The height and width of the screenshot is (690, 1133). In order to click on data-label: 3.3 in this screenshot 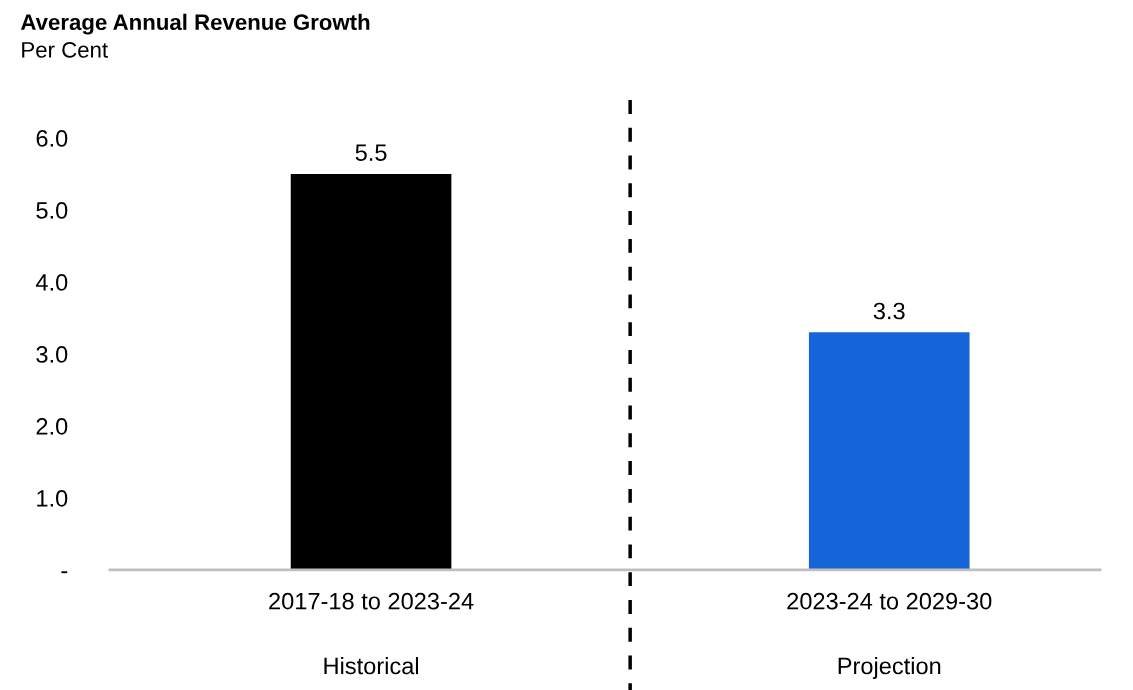, I will do `click(889, 311)`.